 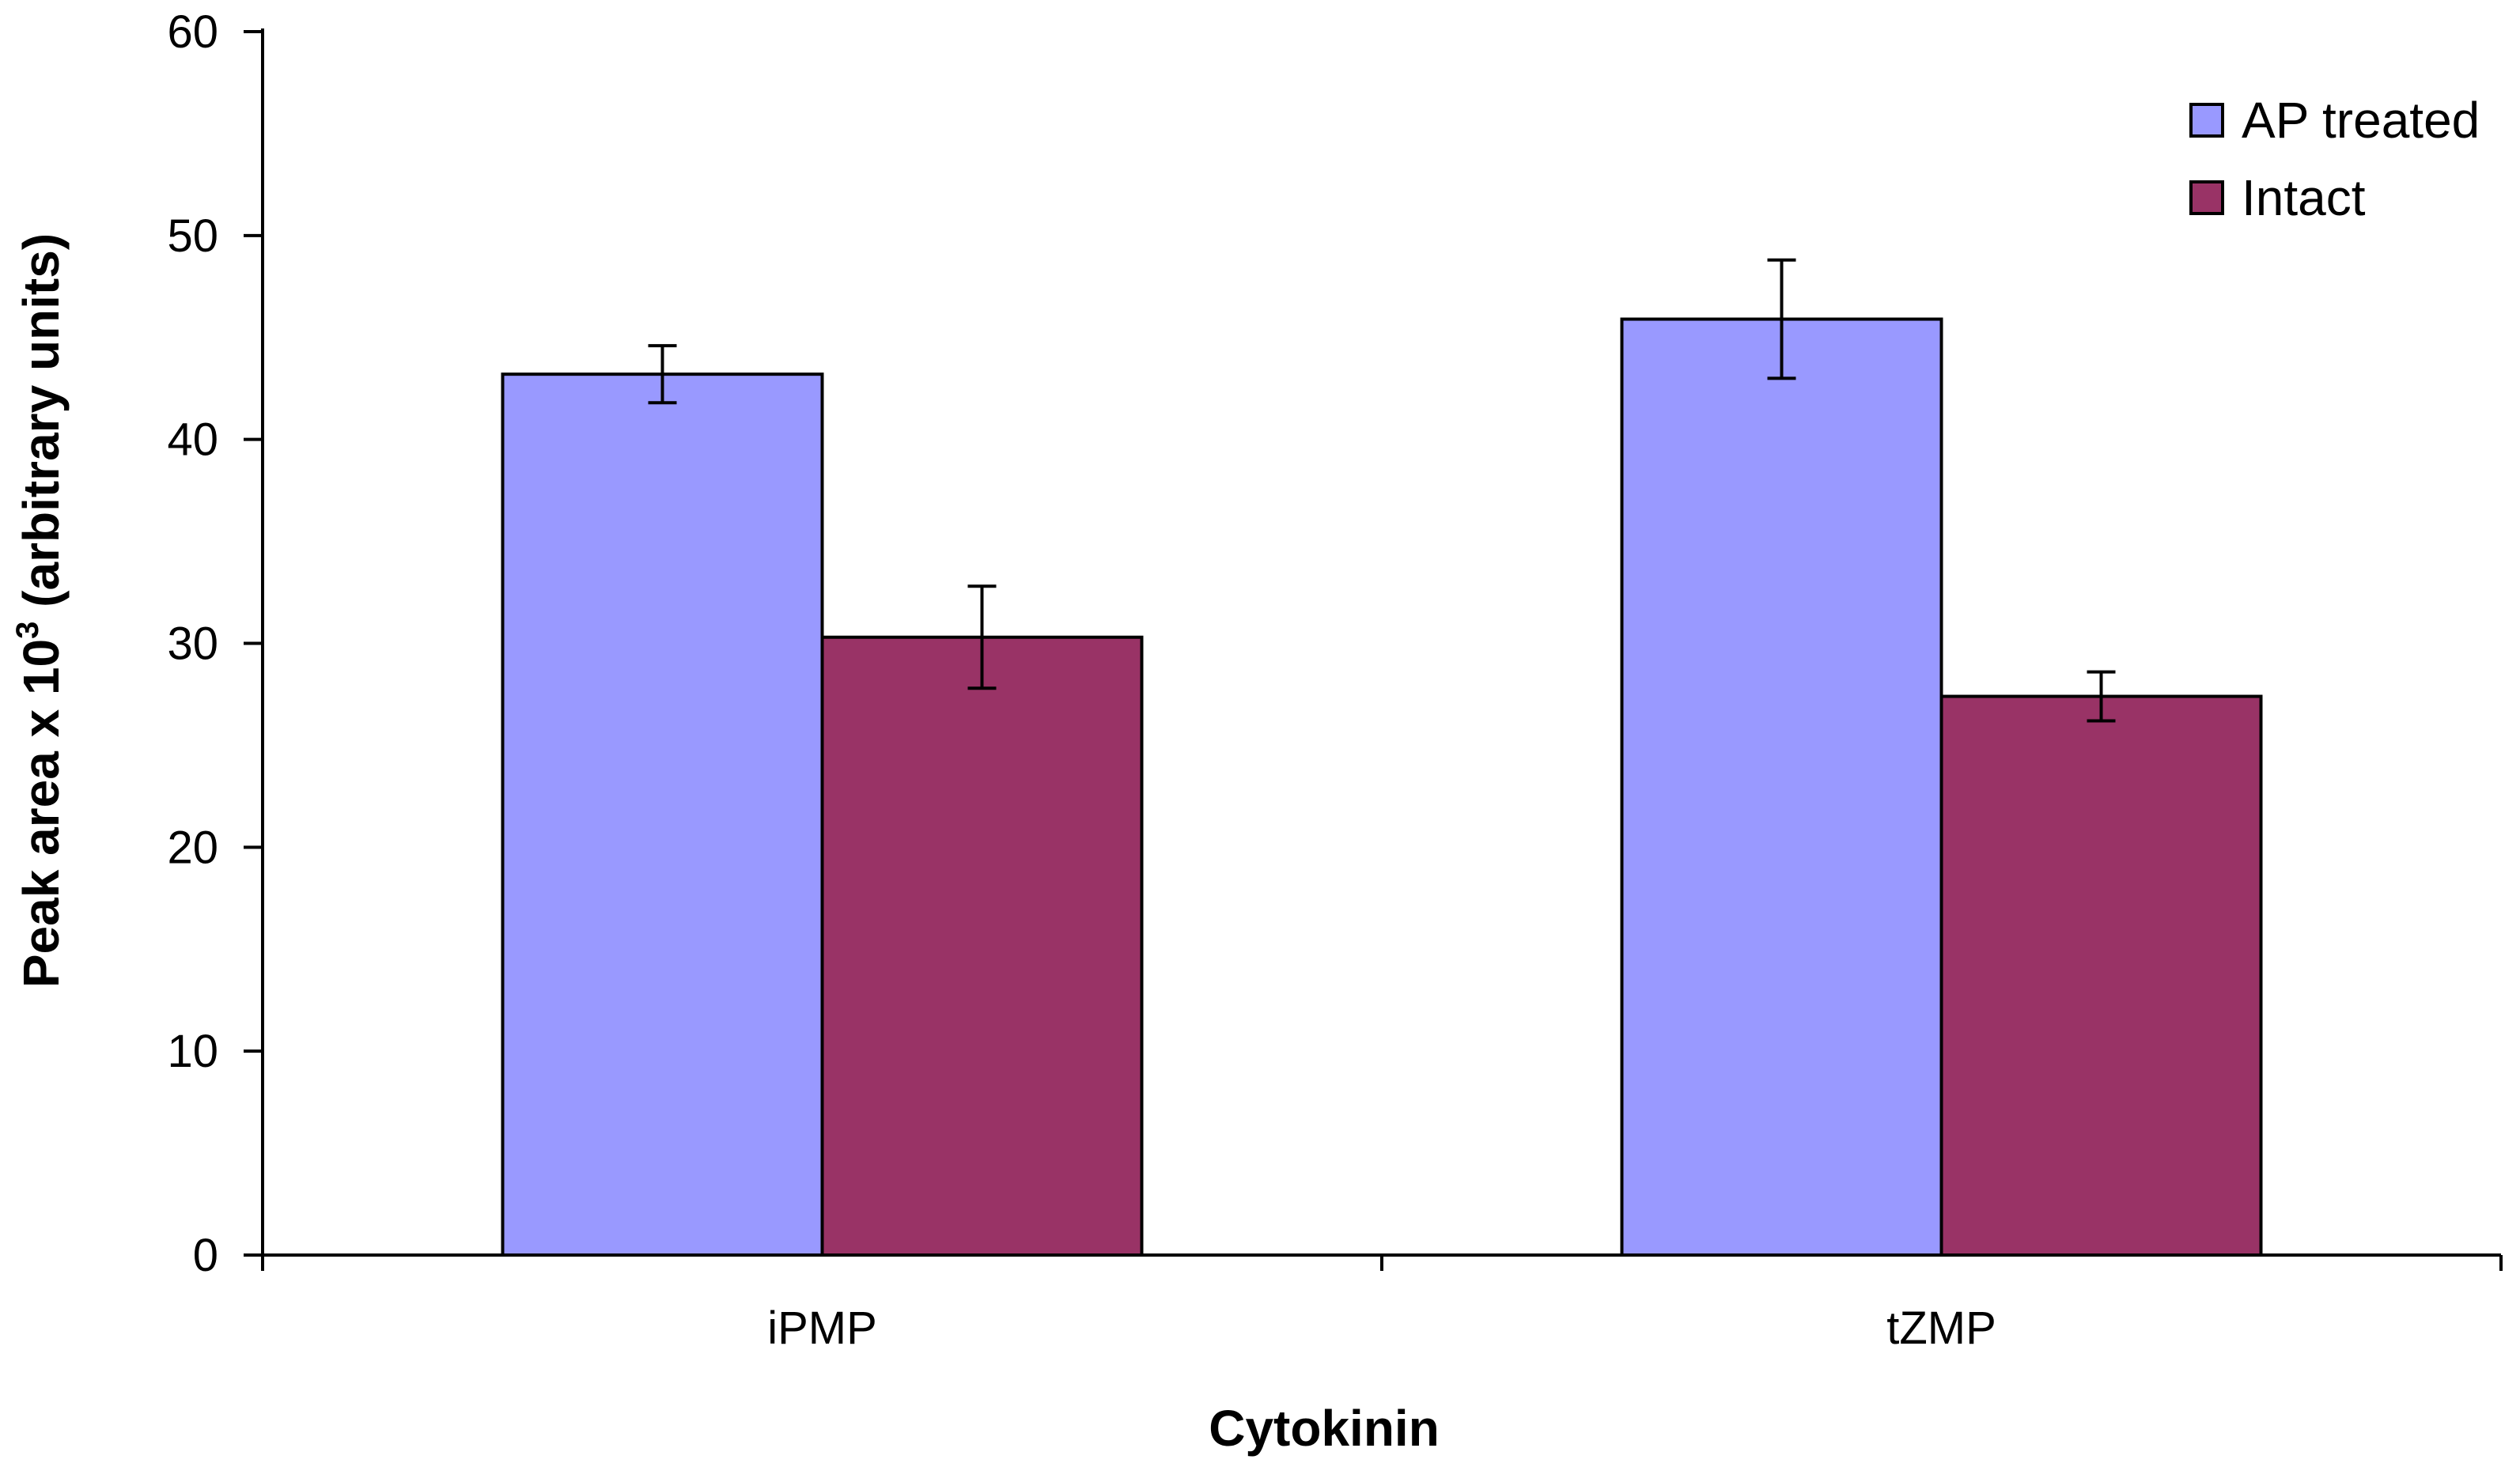 I want to click on bar-intact-ipmp, so click(x=982, y=946).